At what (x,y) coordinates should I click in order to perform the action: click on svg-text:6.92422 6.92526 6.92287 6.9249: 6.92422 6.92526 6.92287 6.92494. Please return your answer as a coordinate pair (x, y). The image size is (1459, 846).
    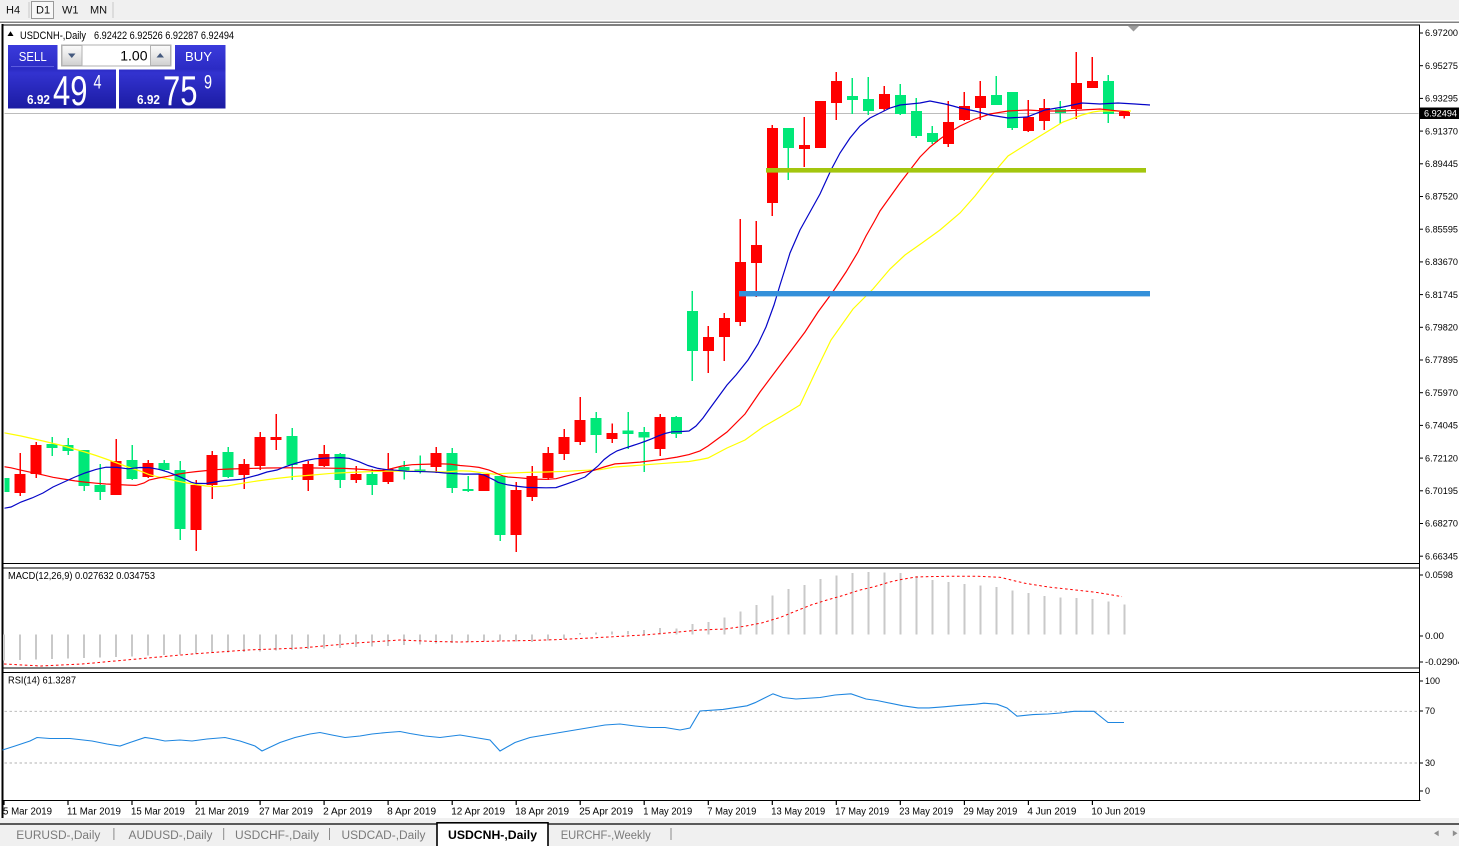
    Looking at the image, I should click on (164, 36).